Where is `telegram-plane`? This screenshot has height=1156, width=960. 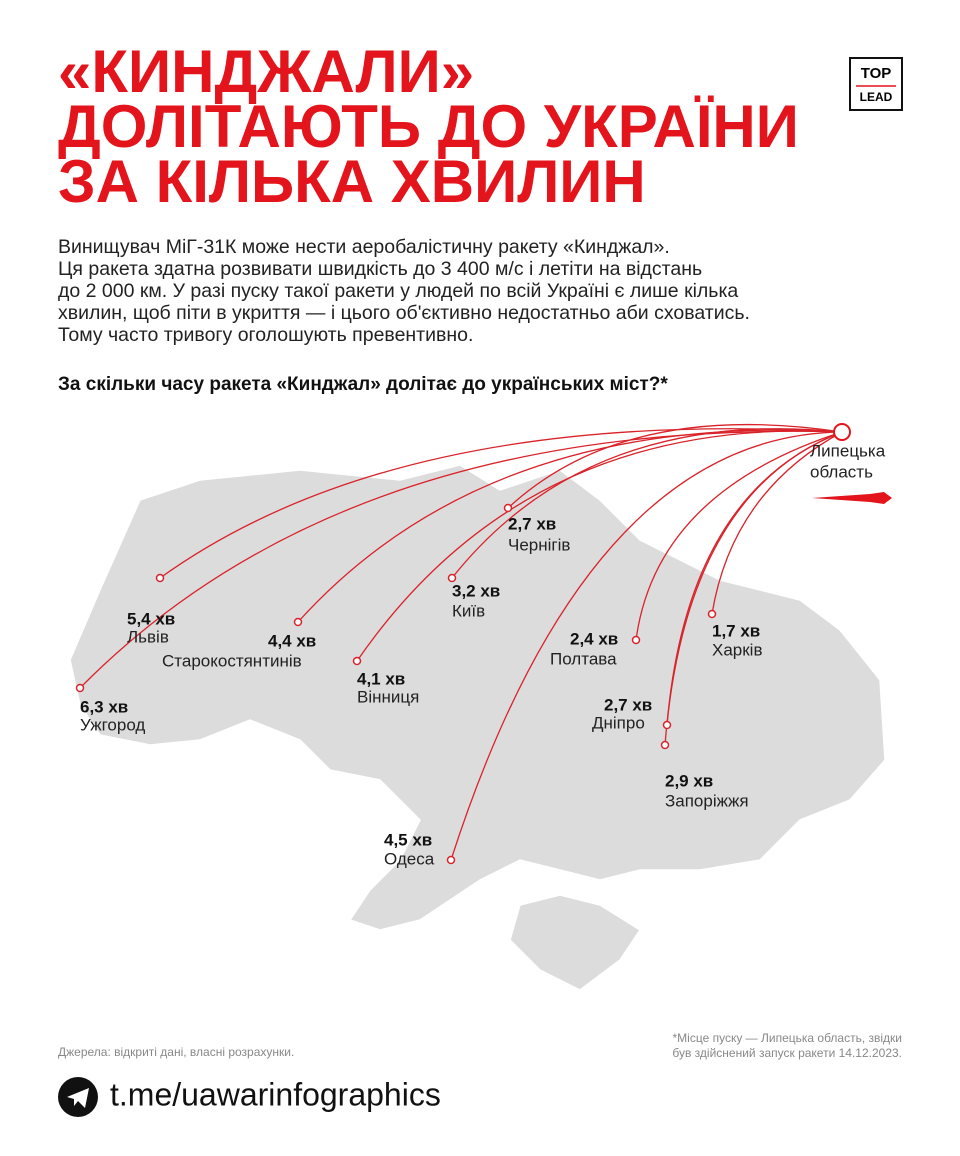 telegram-plane is located at coordinates (78, 1098).